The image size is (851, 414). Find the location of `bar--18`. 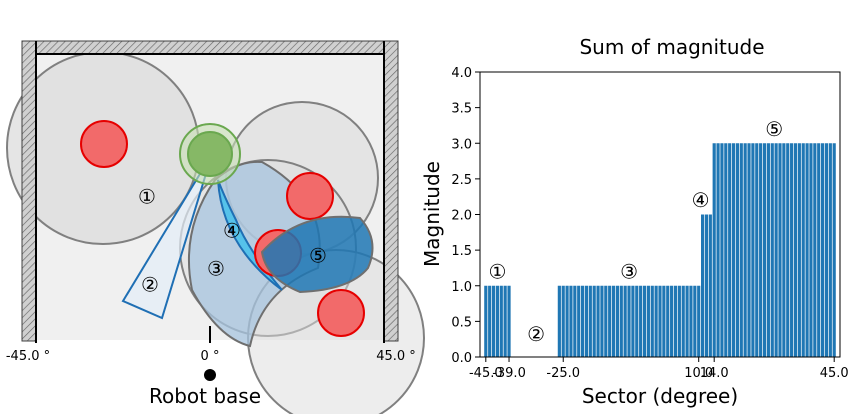

bar--18 is located at coordinates (590, 321).